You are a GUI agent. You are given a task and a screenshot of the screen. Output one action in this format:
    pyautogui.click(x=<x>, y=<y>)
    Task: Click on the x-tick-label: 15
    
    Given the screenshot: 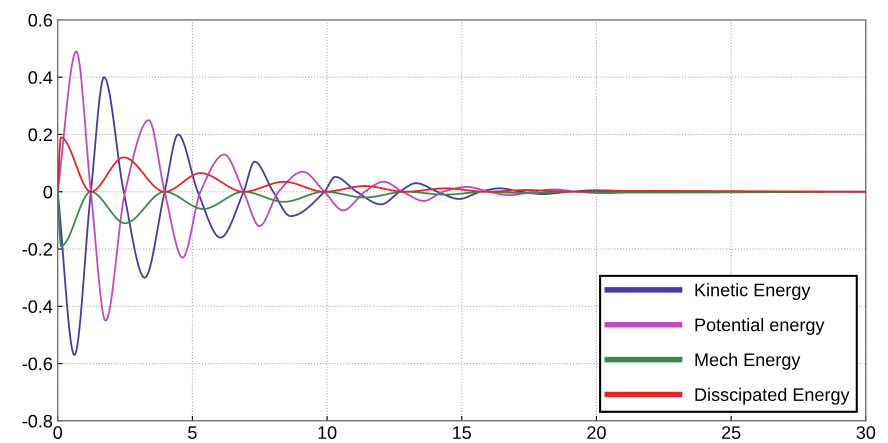 What is the action you would take?
    pyautogui.click(x=462, y=432)
    